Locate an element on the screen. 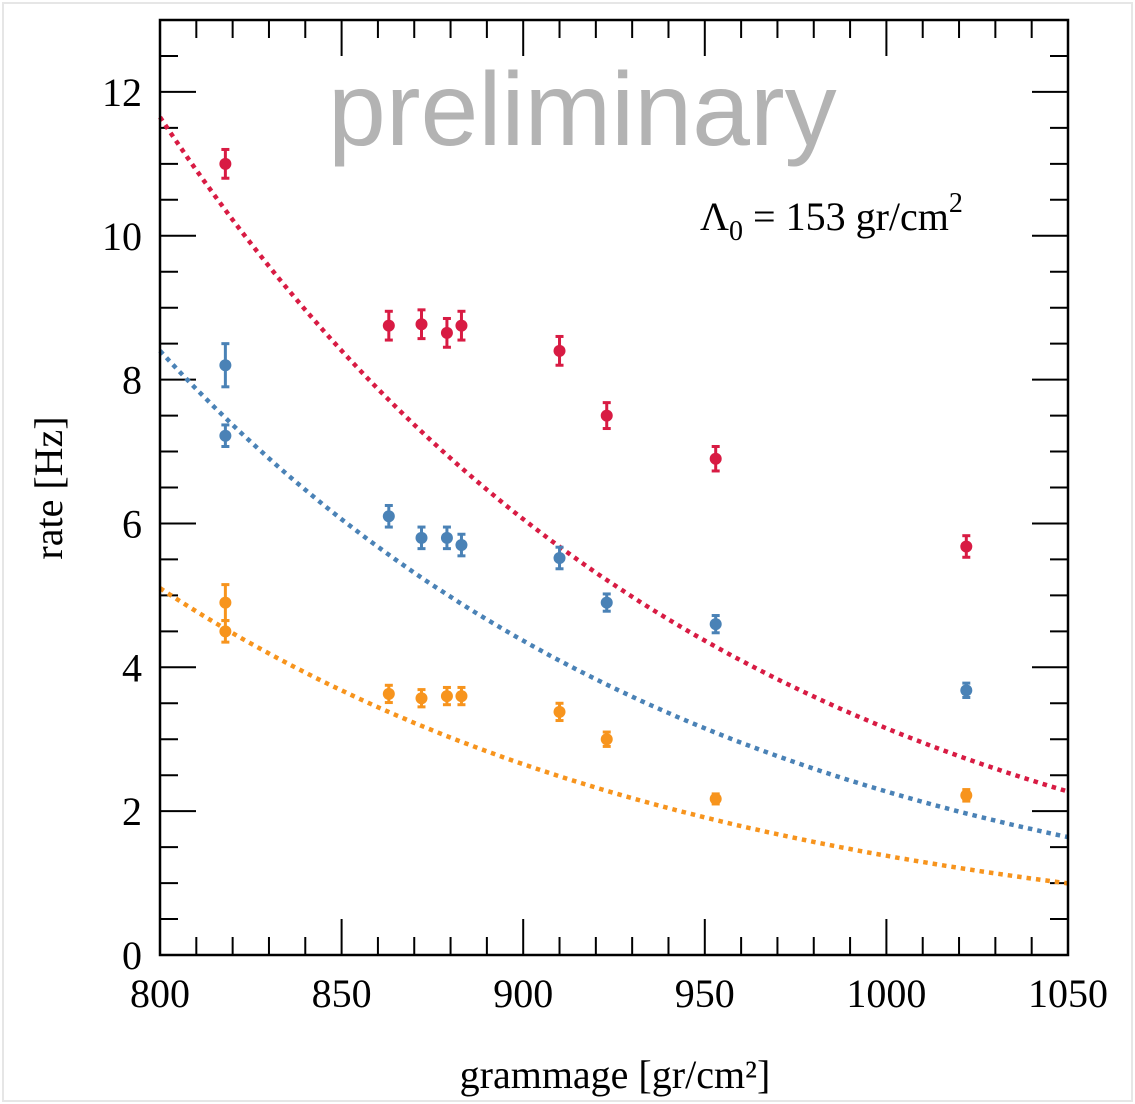  lambda-annotation: Λ0 = 153 gr/cm2 is located at coordinates (831, 217).